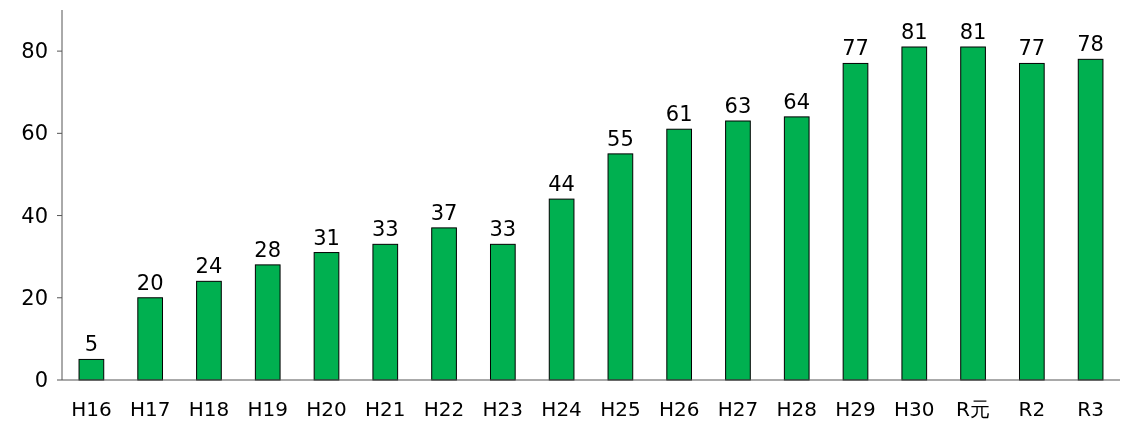 This screenshot has width=1126, height=428. I want to click on x-tick-label: R2, so click(1032, 409).